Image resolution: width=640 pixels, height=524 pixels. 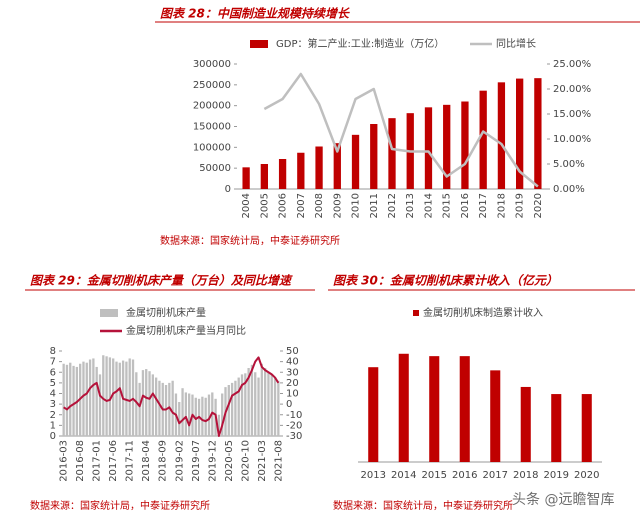 What do you see at coordinates (292, 394) in the screenshot?
I see `y2-tick-label: 10` at bounding box center [292, 394].